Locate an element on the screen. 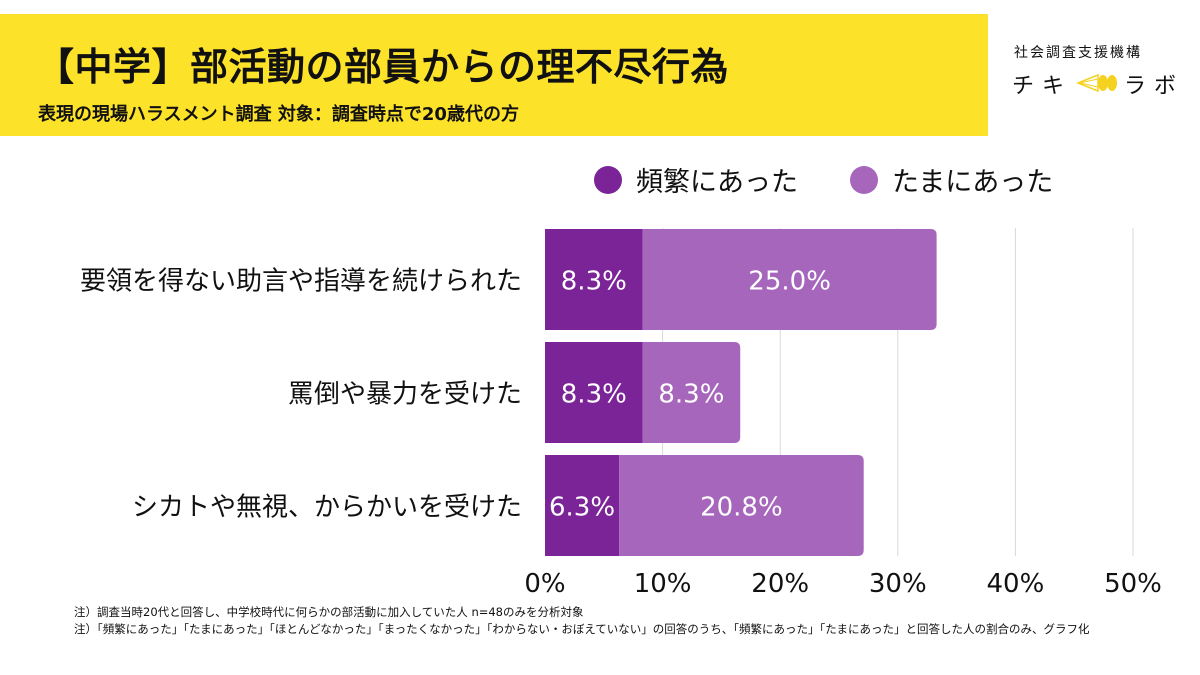  logo: 社会調査支援機構 チキ ラボ is located at coordinates (1095, 77).